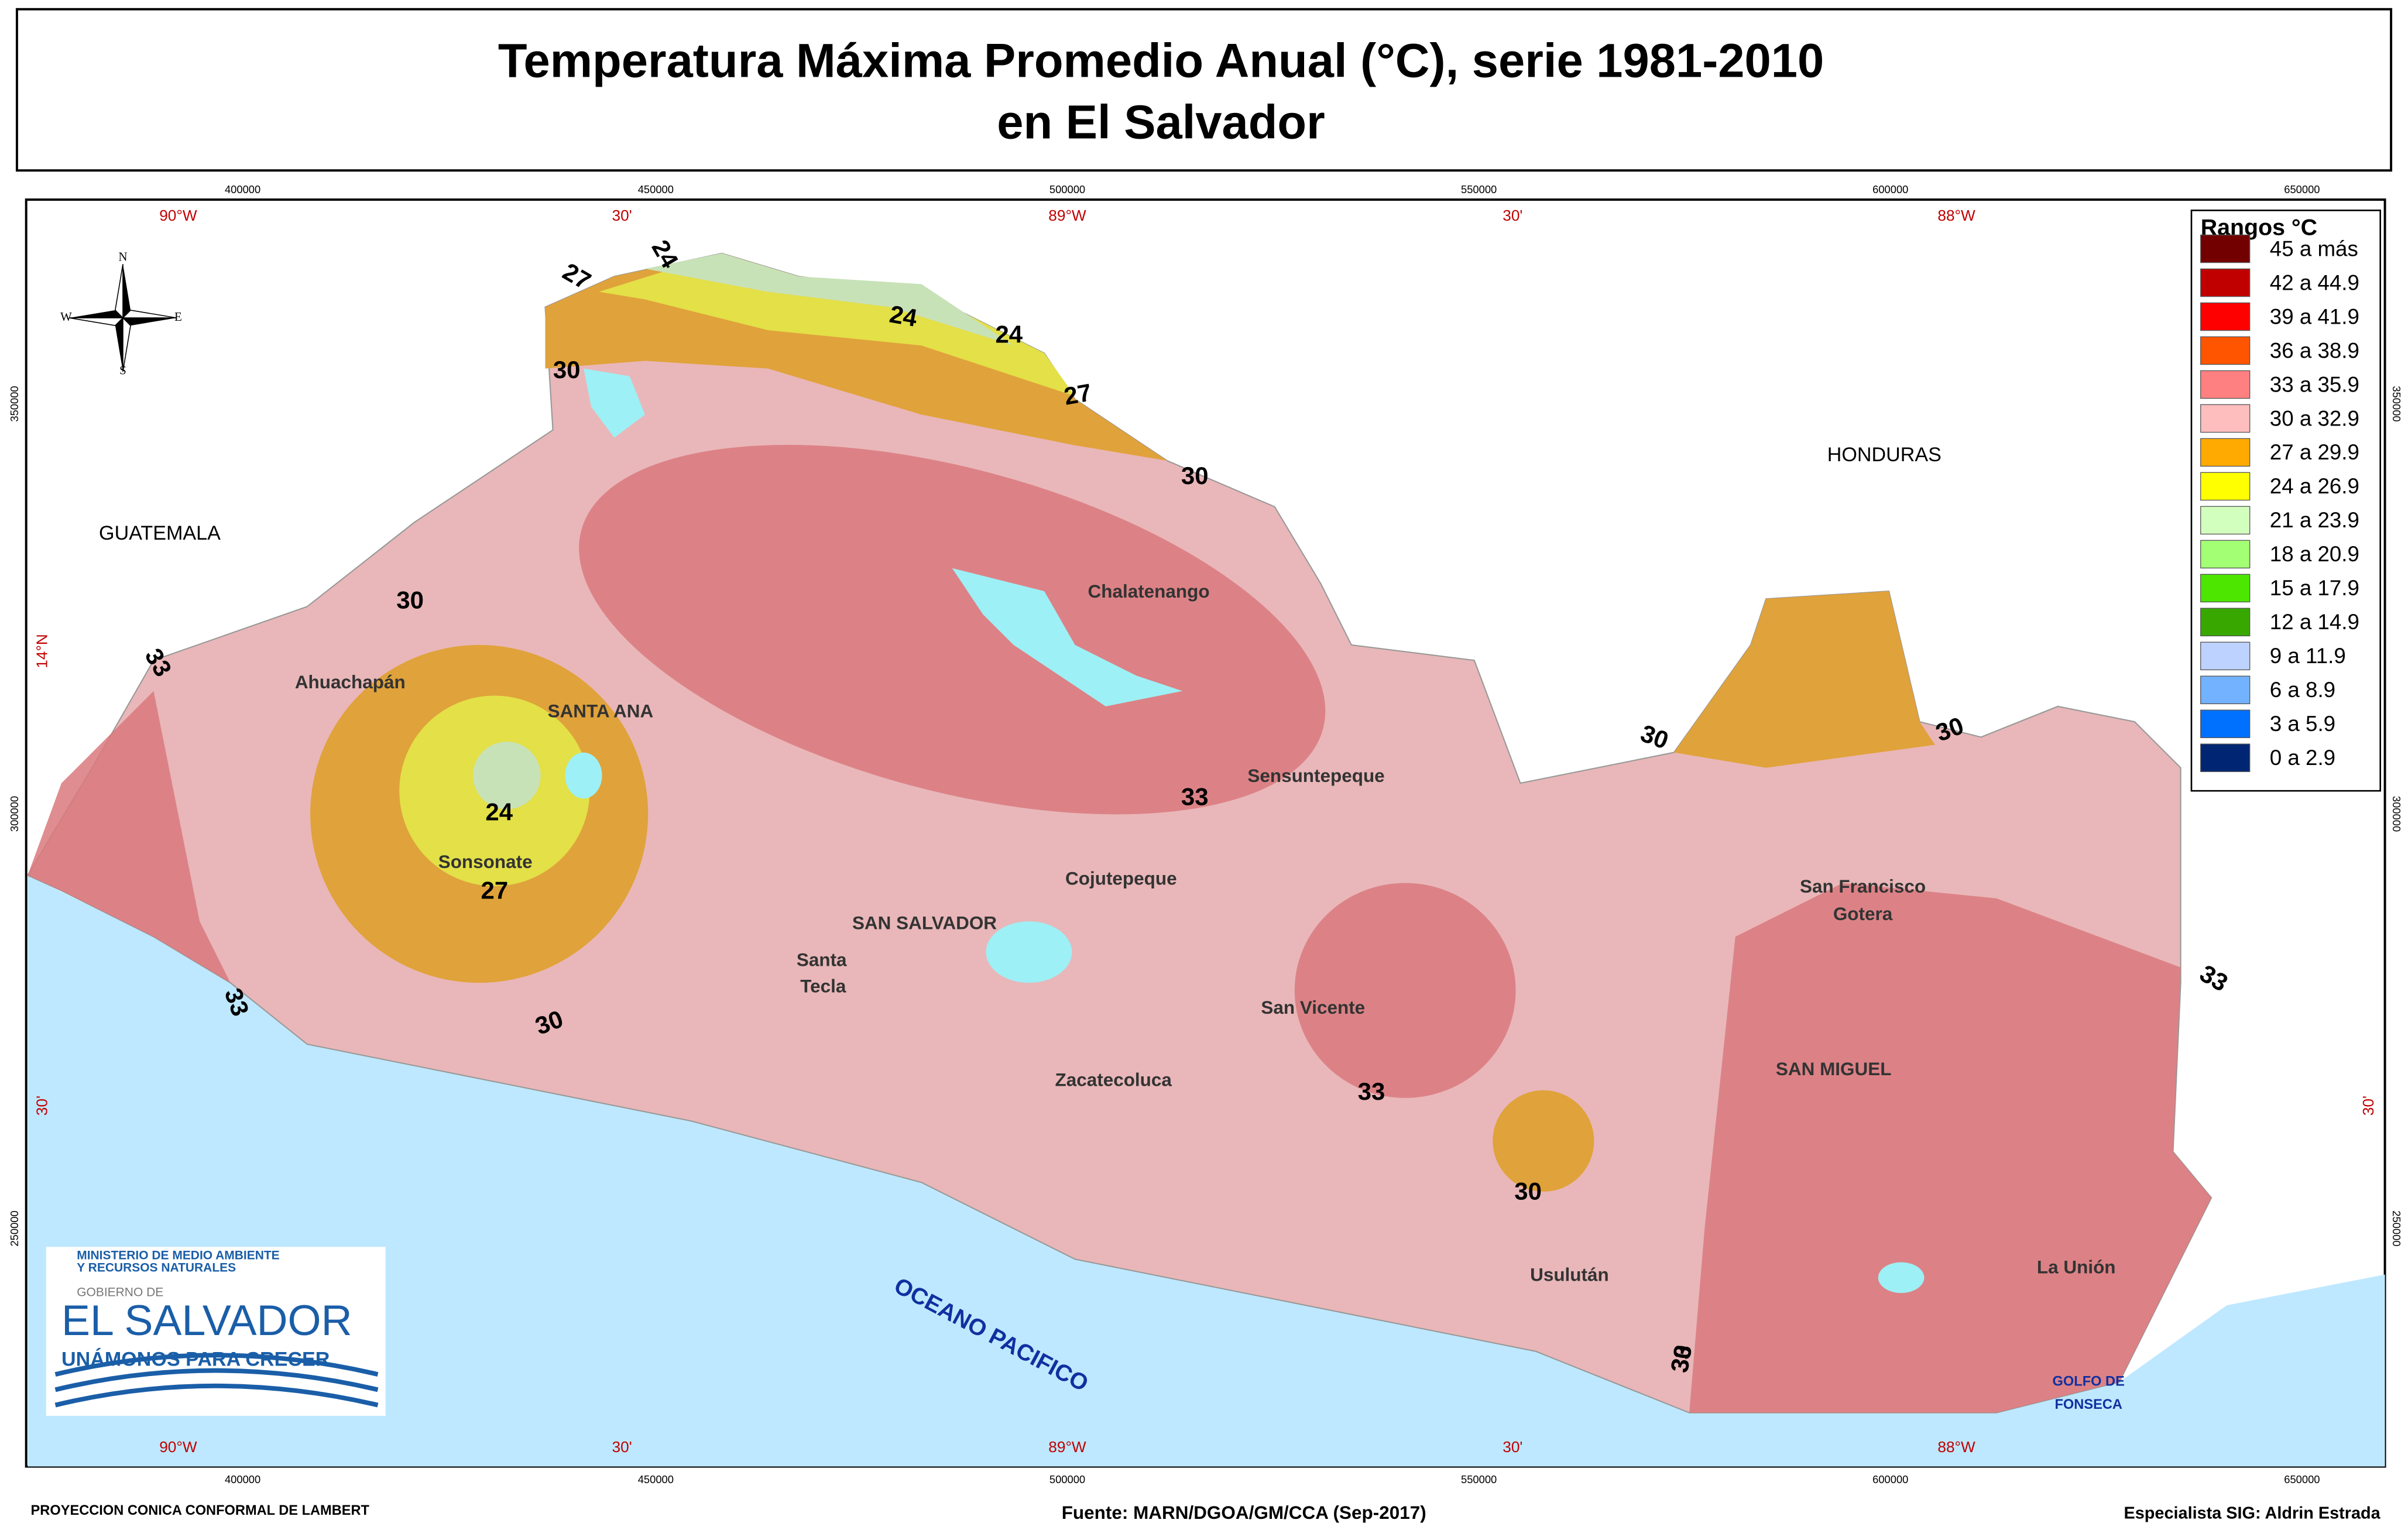 The height and width of the screenshot is (1537, 2408). What do you see at coordinates (924, 923) in the screenshot?
I see `place-label: SAN SALVADOR` at bounding box center [924, 923].